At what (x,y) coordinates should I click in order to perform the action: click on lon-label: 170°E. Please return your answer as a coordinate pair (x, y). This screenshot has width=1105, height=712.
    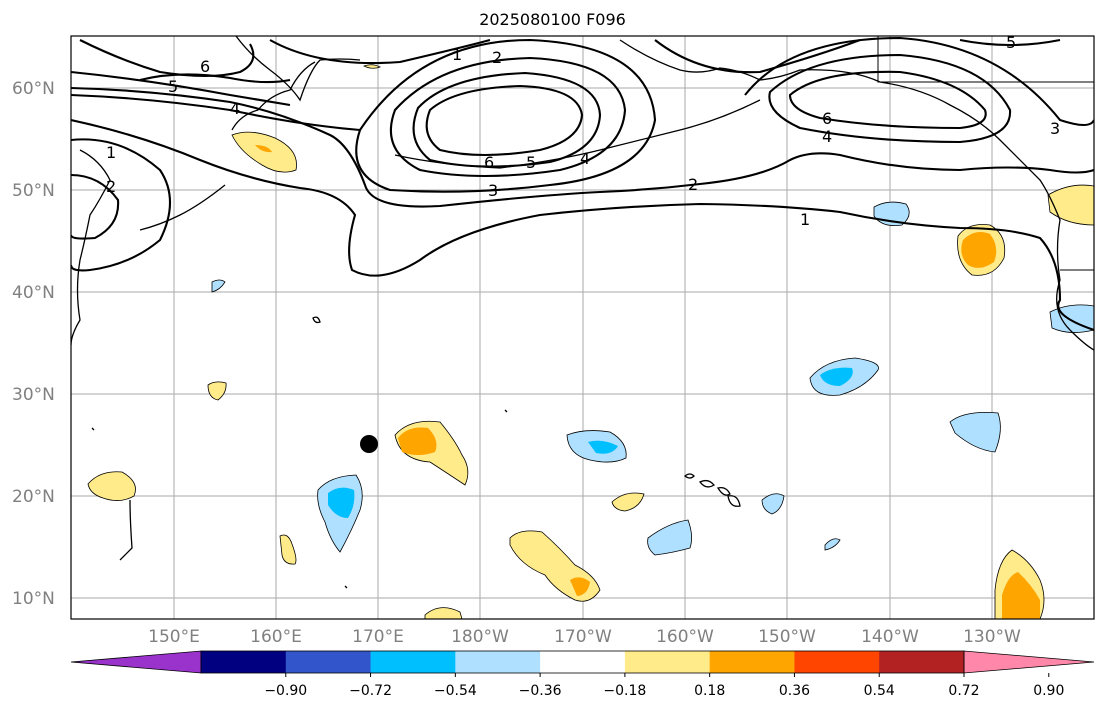
    Looking at the image, I should click on (378, 637).